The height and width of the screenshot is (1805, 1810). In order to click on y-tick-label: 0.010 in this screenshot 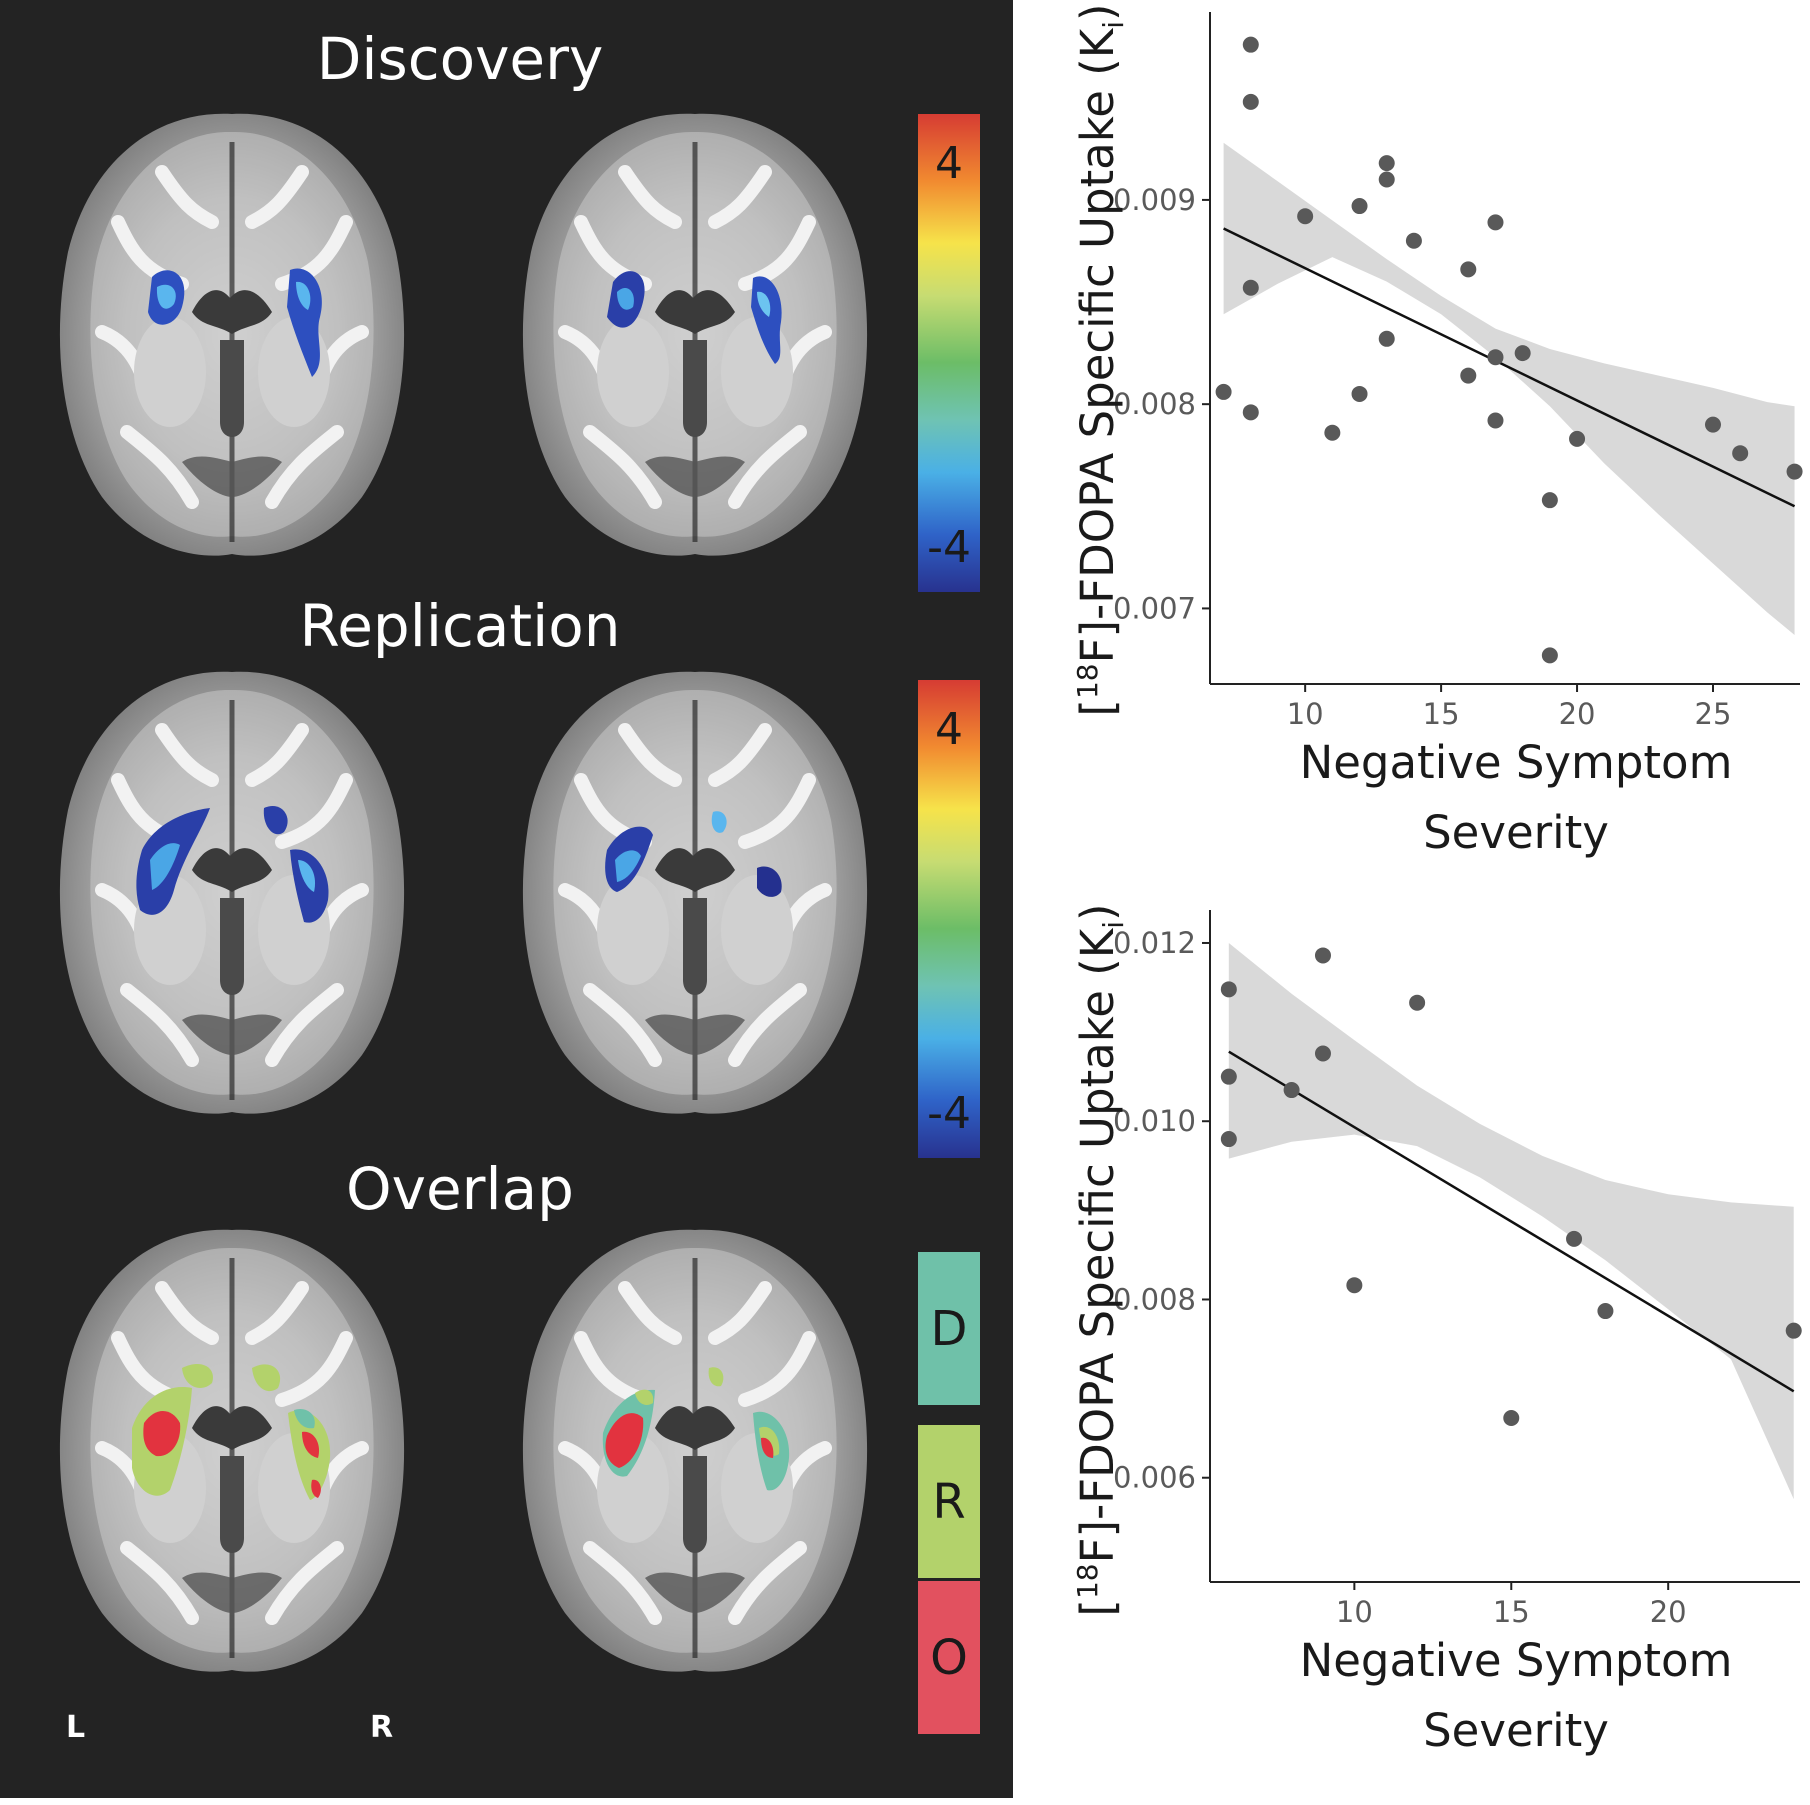, I will do `click(1154, 1121)`.